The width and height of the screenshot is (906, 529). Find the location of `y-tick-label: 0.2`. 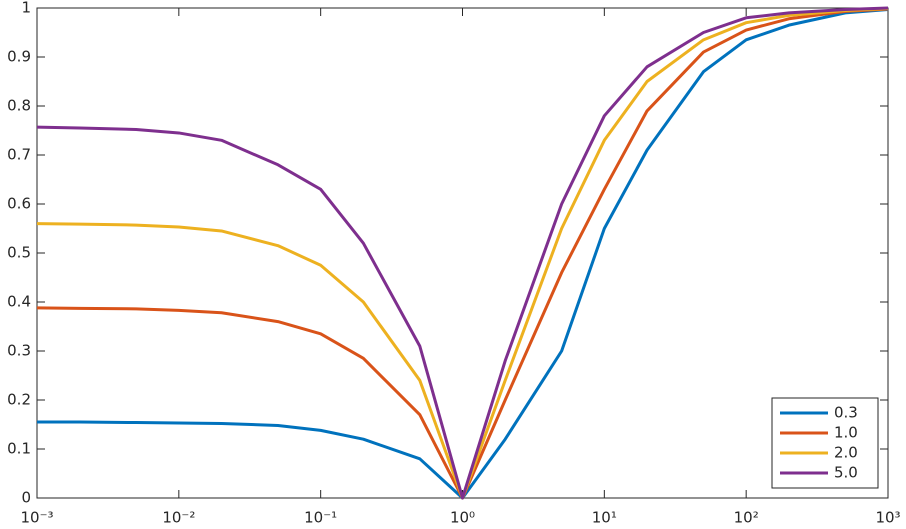

y-tick-label: 0.2 is located at coordinates (19, 400).